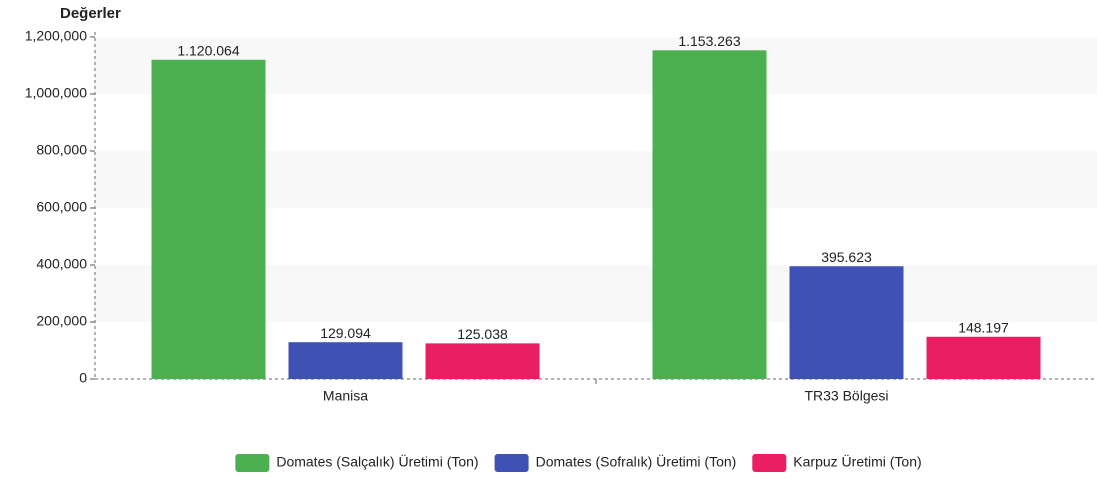 The height and width of the screenshot is (480, 1097). Describe the element at coordinates (345, 333) in the screenshot. I see `value-label: 129.094` at that location.